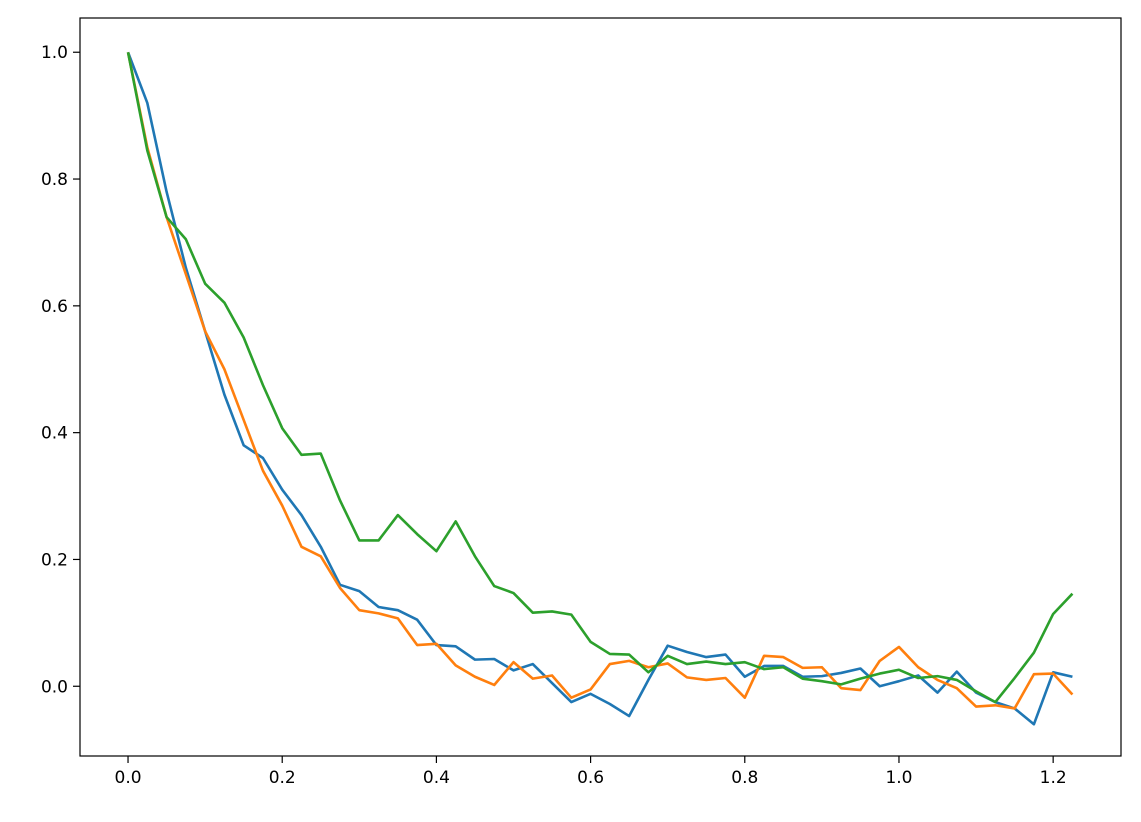 The image size is (1141, 822). I want to click on y-tick-label: 0.6, so click(54, 307).